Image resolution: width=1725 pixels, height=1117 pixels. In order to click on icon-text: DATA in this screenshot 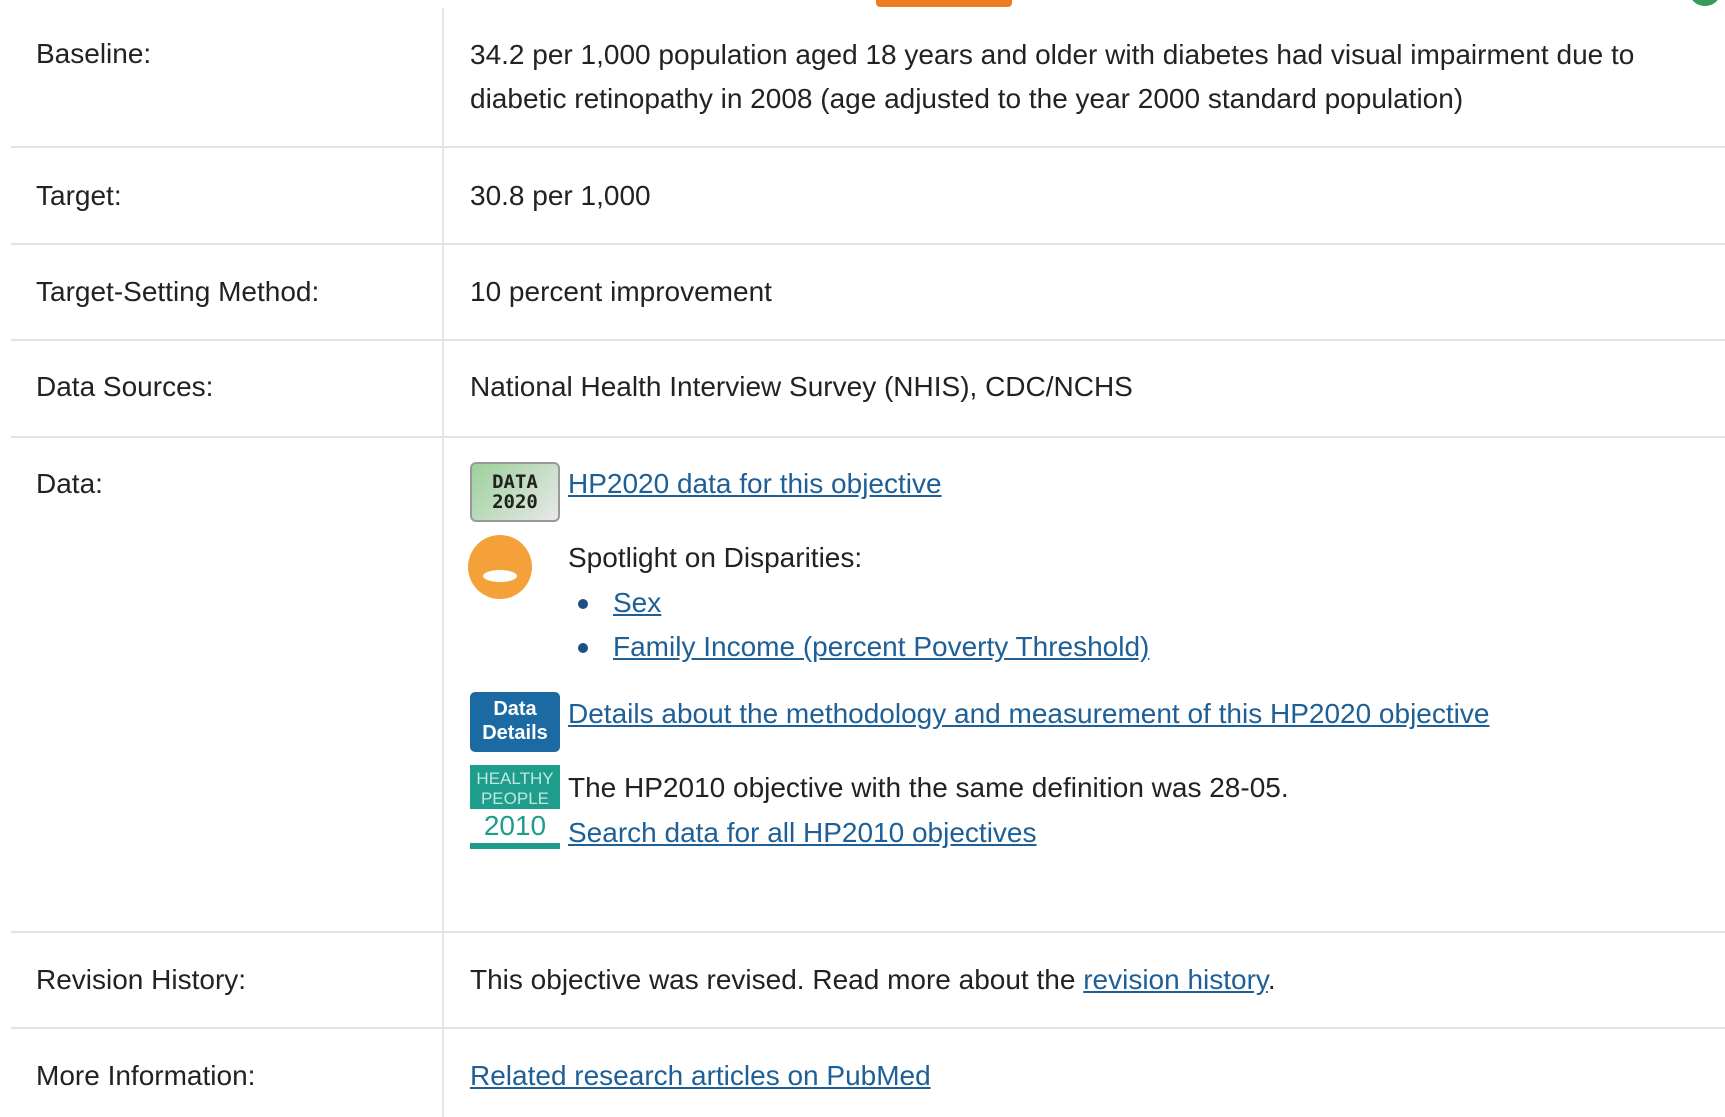, I will do `click(515, 482)`.